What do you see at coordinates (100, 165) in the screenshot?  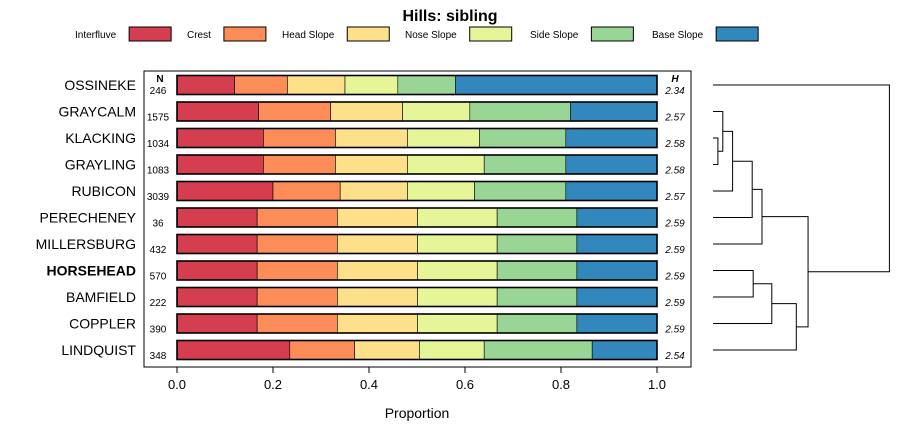 I see `row-label-grayling: GRAYLING` at bounding box center [100, 165].